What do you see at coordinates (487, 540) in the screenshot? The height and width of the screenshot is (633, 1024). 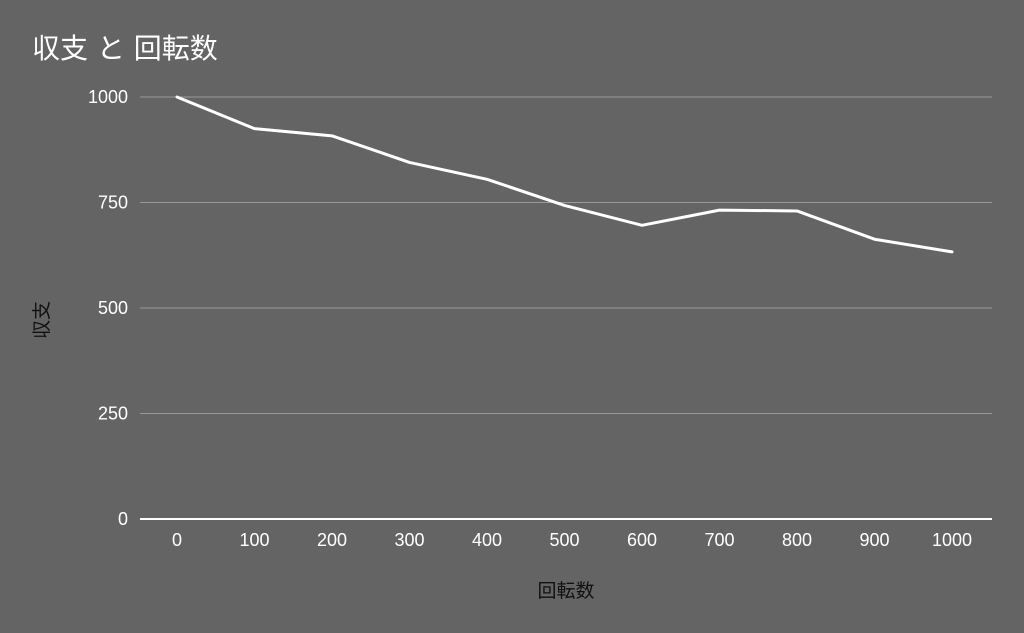 I see `x-tick-label: 400` at bounding box center [487, 540].